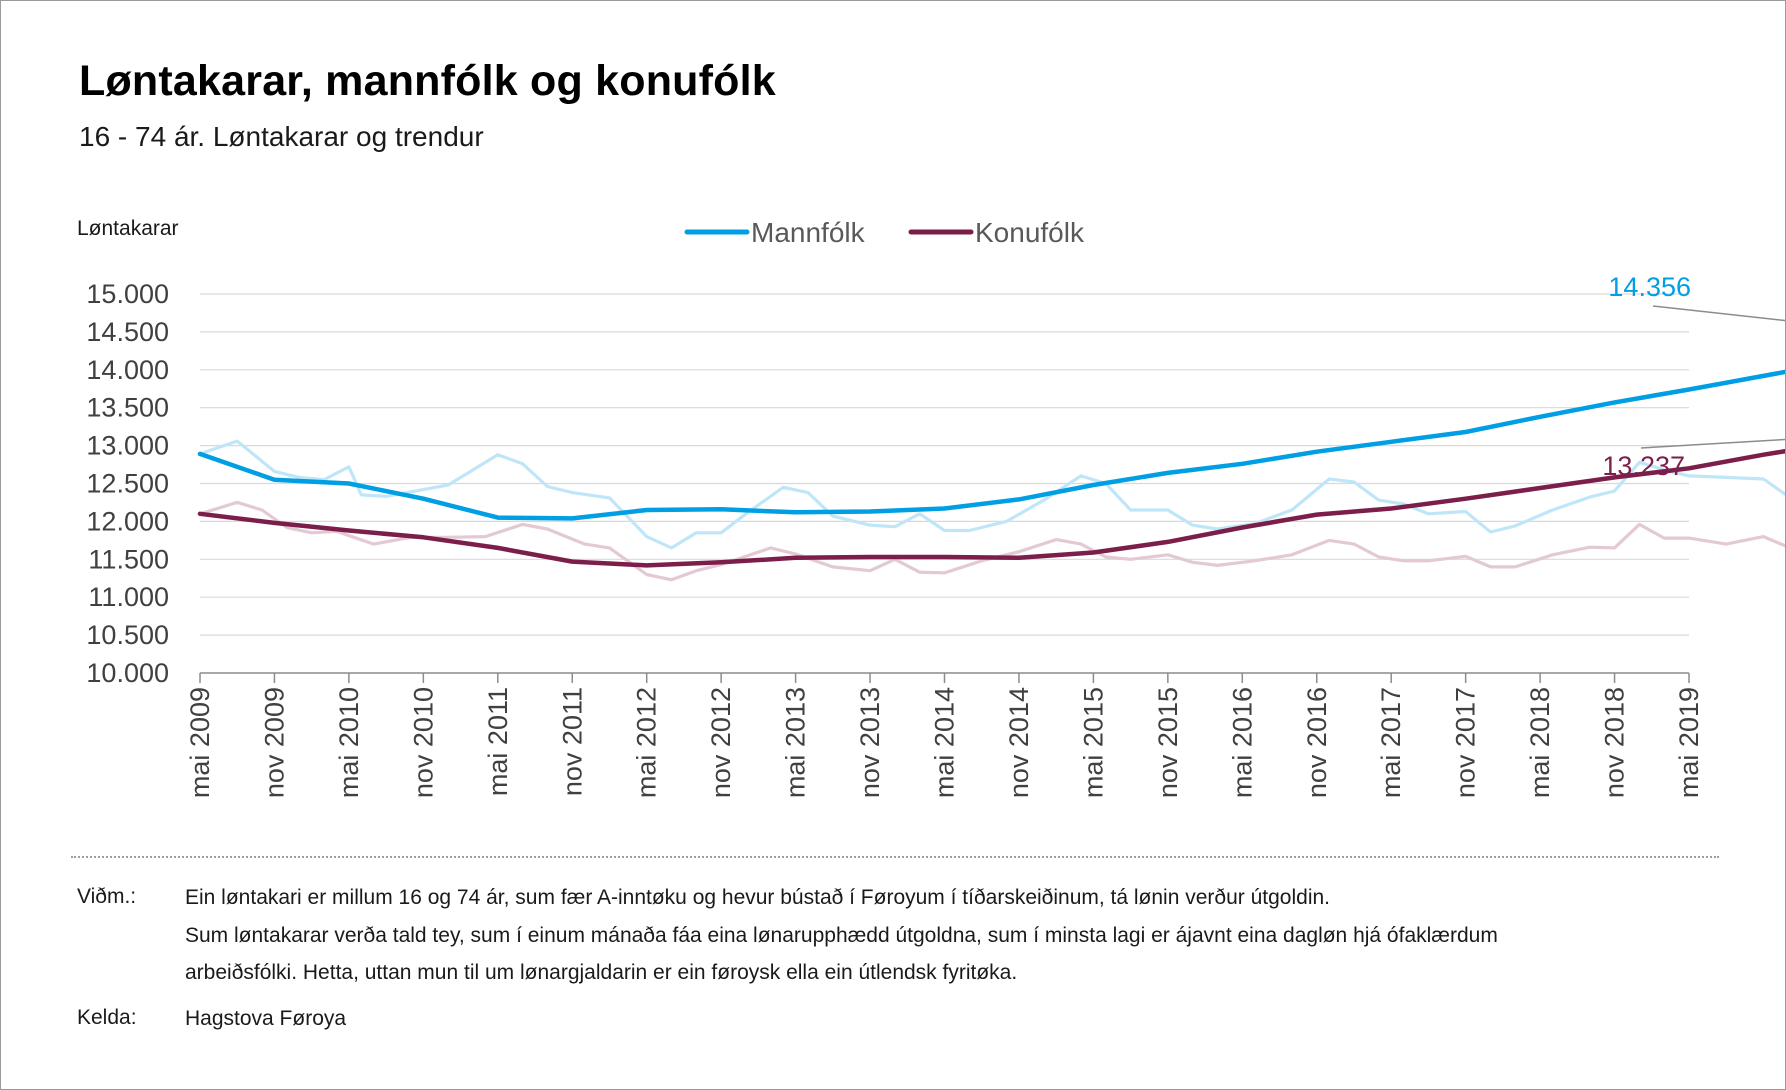 The image size is (1786, 1090). I want to click on x-tick-label: mai 2013, so click(796, 742).